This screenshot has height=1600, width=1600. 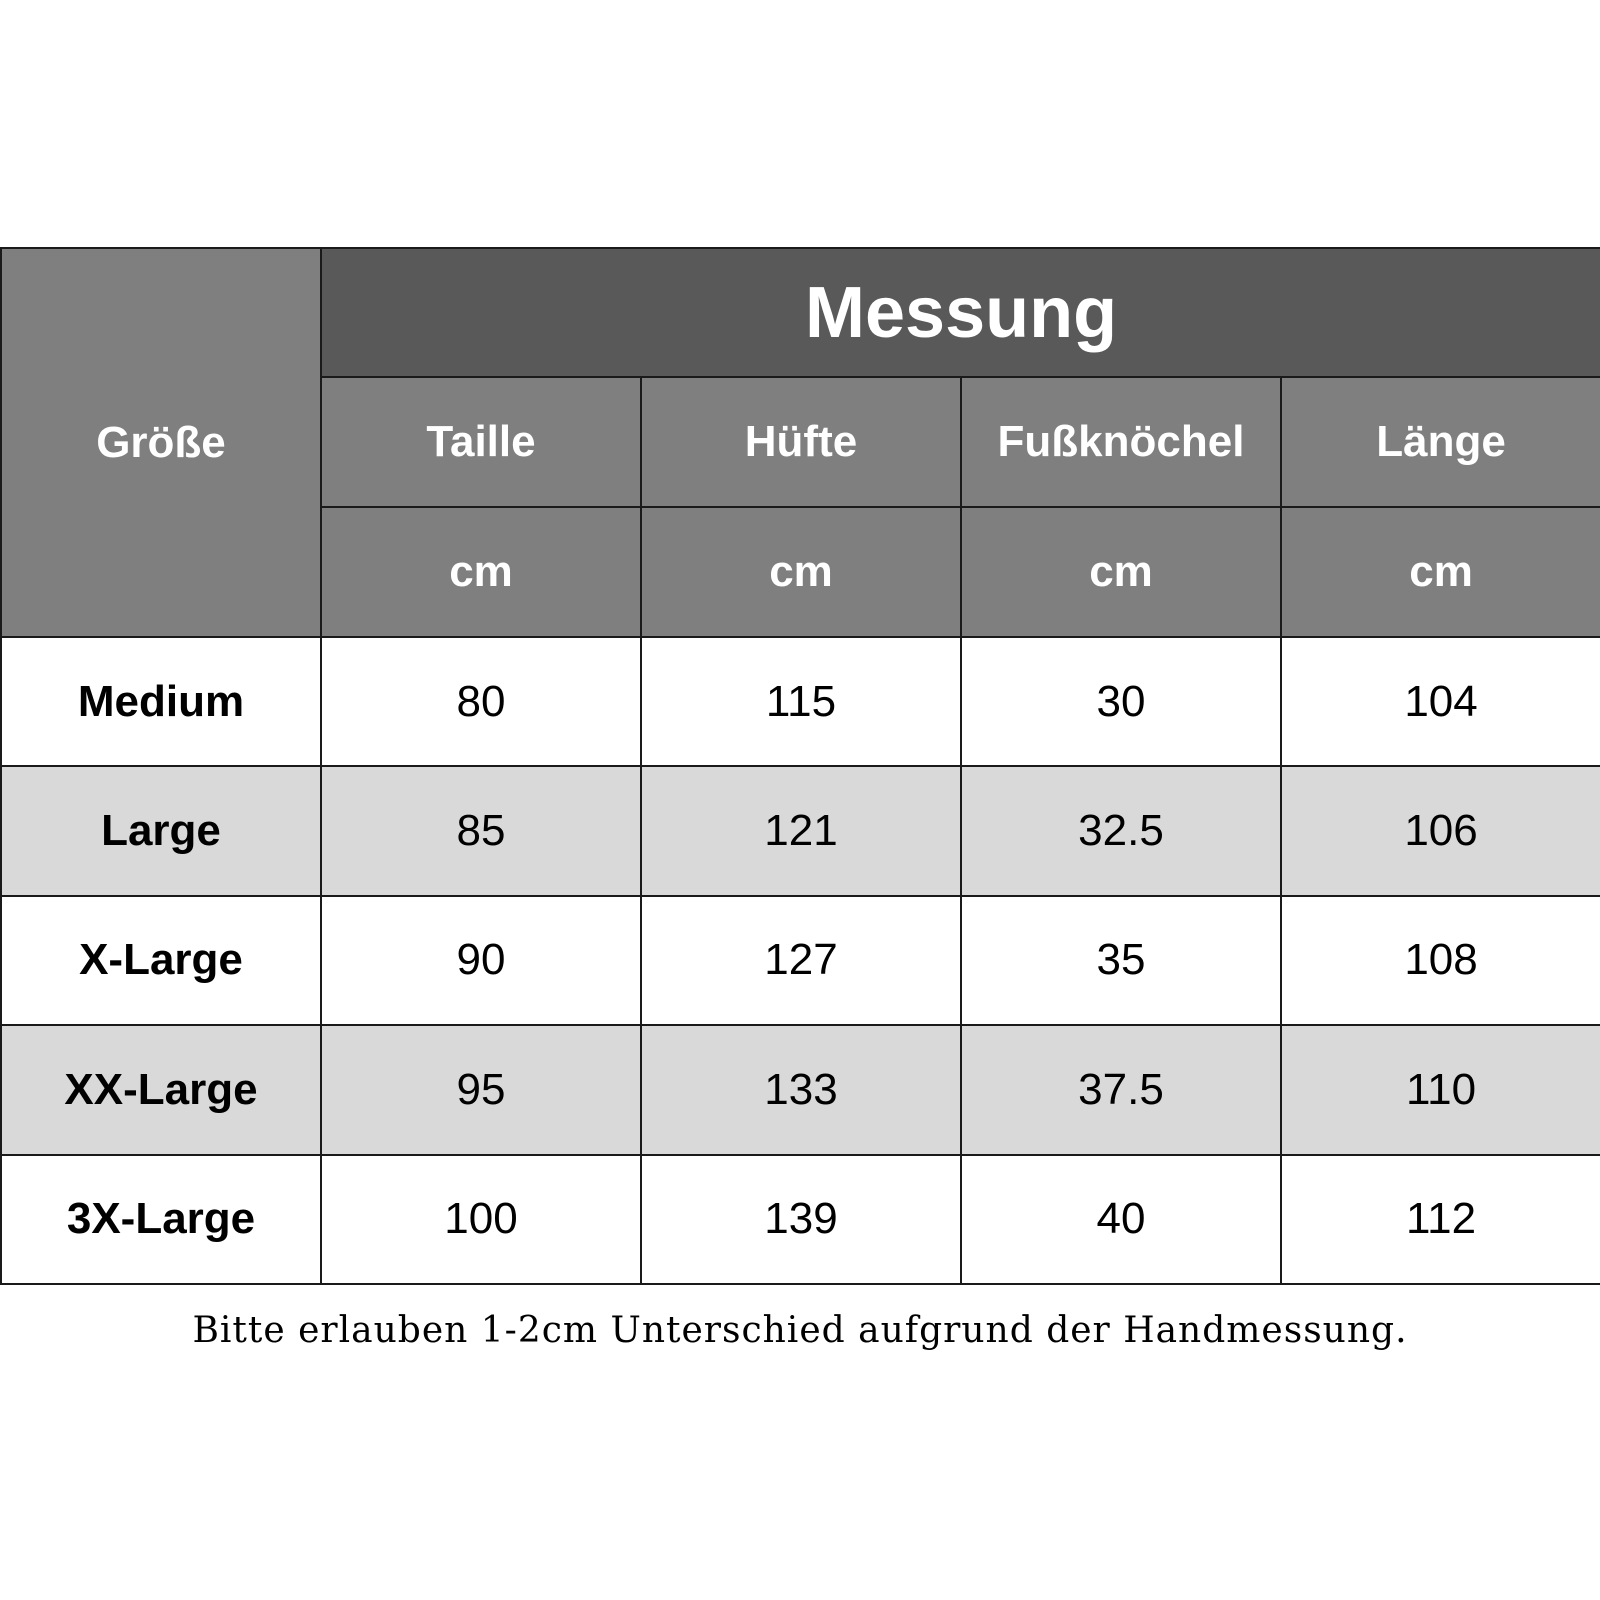 I want to click on table-cell: 139, so click(x=801, y=1219).